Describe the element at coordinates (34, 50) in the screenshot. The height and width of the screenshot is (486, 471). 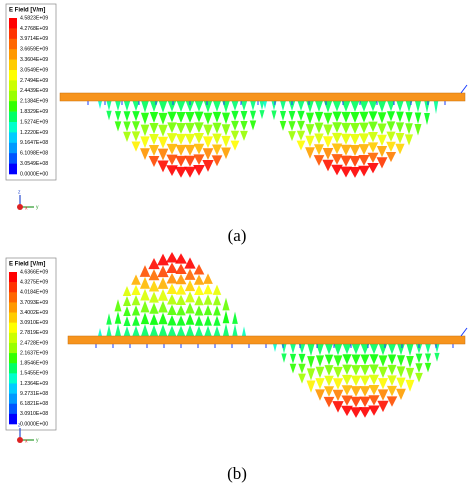
I see `legend-label: 3.6659E+09` at that location.